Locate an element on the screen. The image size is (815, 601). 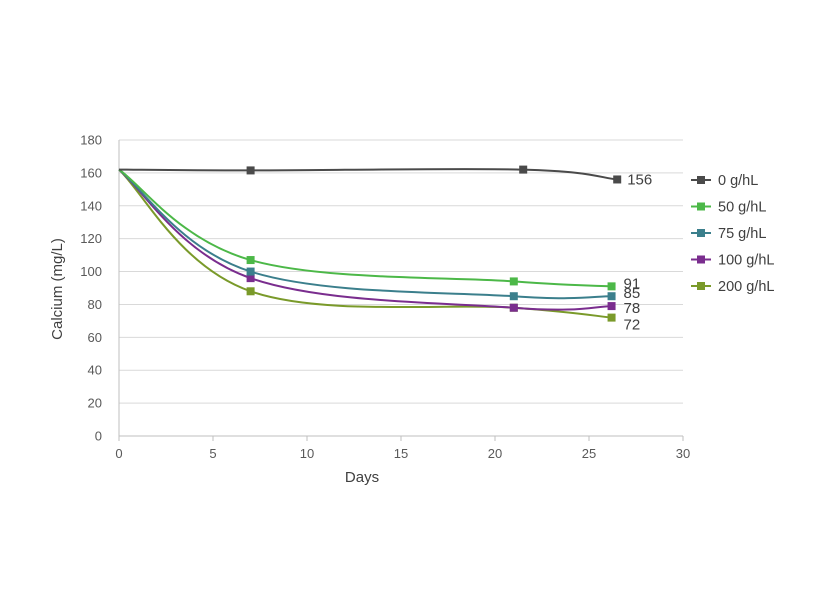
legend-item: 50 g/hL is located at coordinates (728, 208).